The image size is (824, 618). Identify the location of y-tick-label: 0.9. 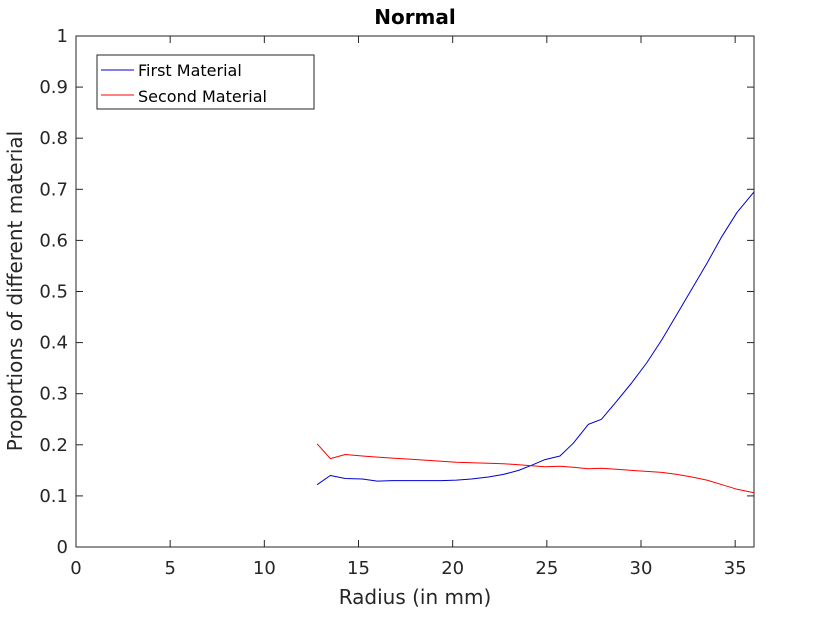
(53, 87).